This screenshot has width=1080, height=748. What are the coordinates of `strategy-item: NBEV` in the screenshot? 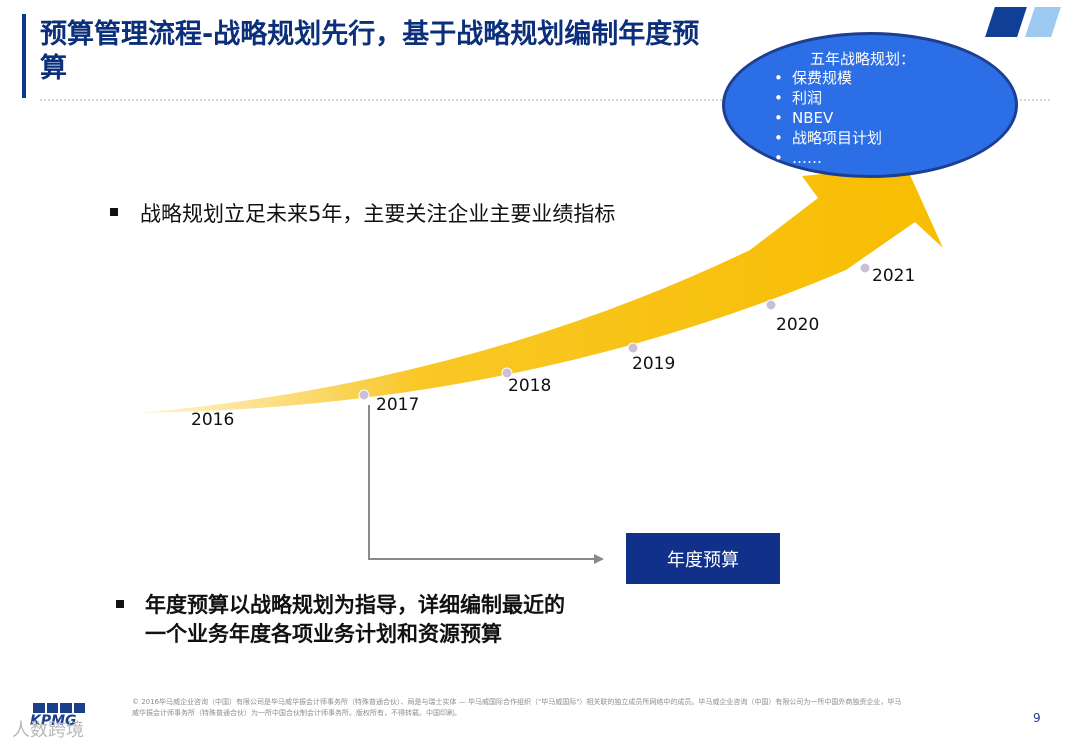 It's located at (828, 118).